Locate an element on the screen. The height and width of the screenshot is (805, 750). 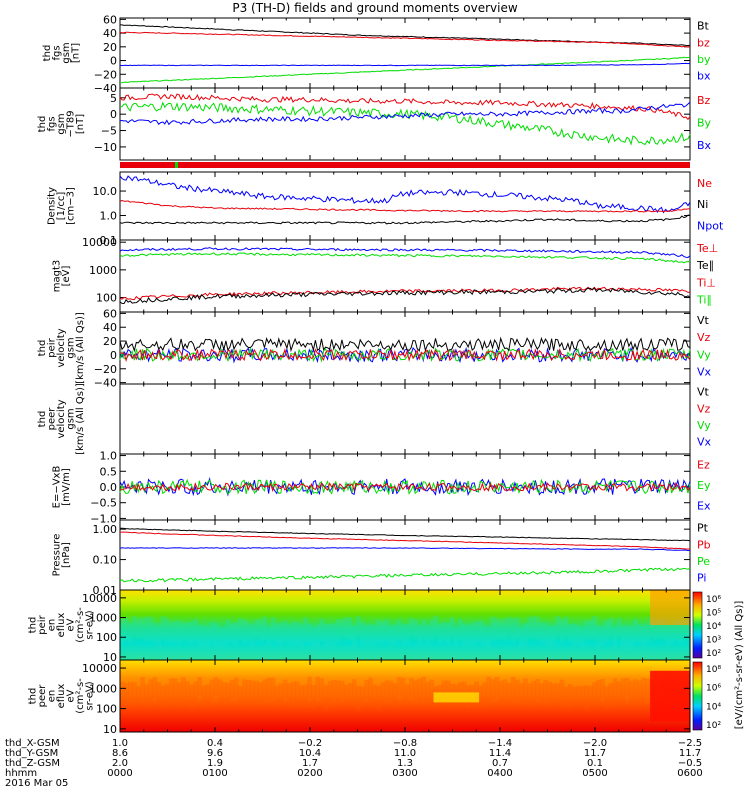
series-Pb is located at coordinates (405, 540).